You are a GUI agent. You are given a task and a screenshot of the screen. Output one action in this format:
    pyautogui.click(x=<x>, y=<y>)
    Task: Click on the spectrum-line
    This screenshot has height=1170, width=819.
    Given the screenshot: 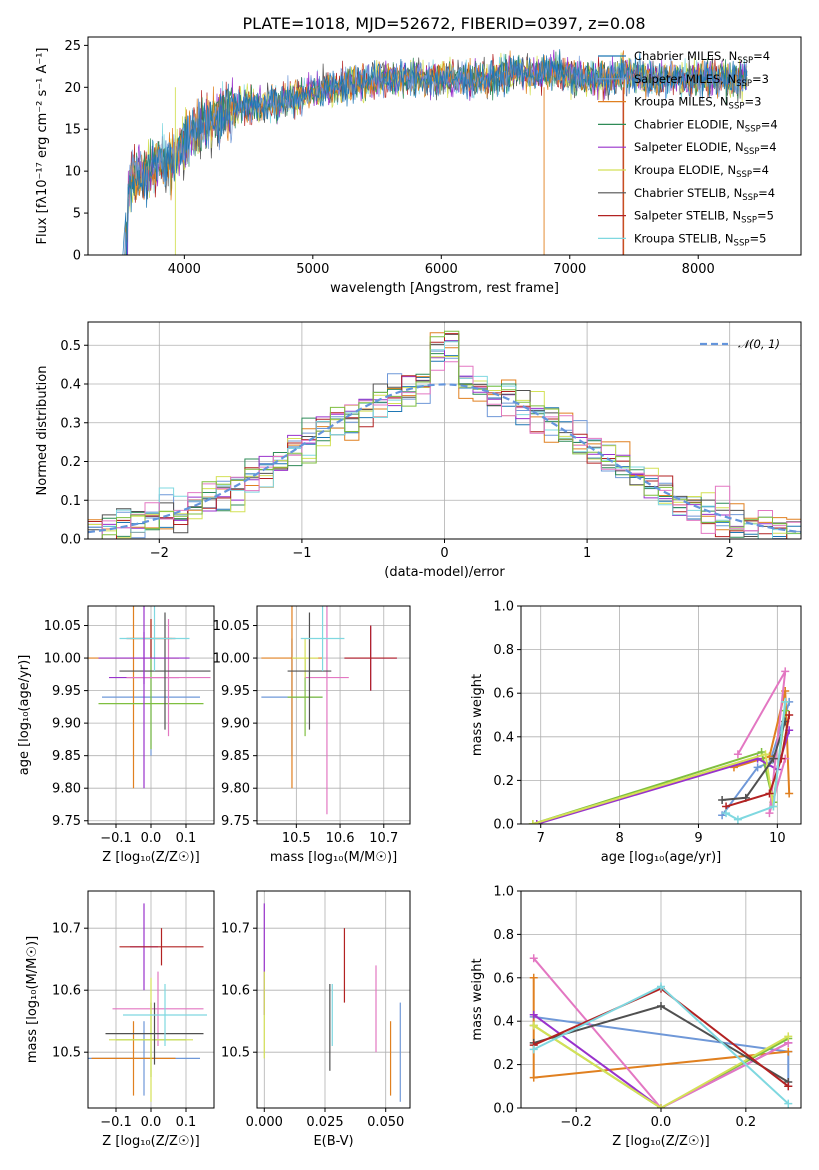 What is the action you would take?
    pyautogui.click(x=435, y=152)
    